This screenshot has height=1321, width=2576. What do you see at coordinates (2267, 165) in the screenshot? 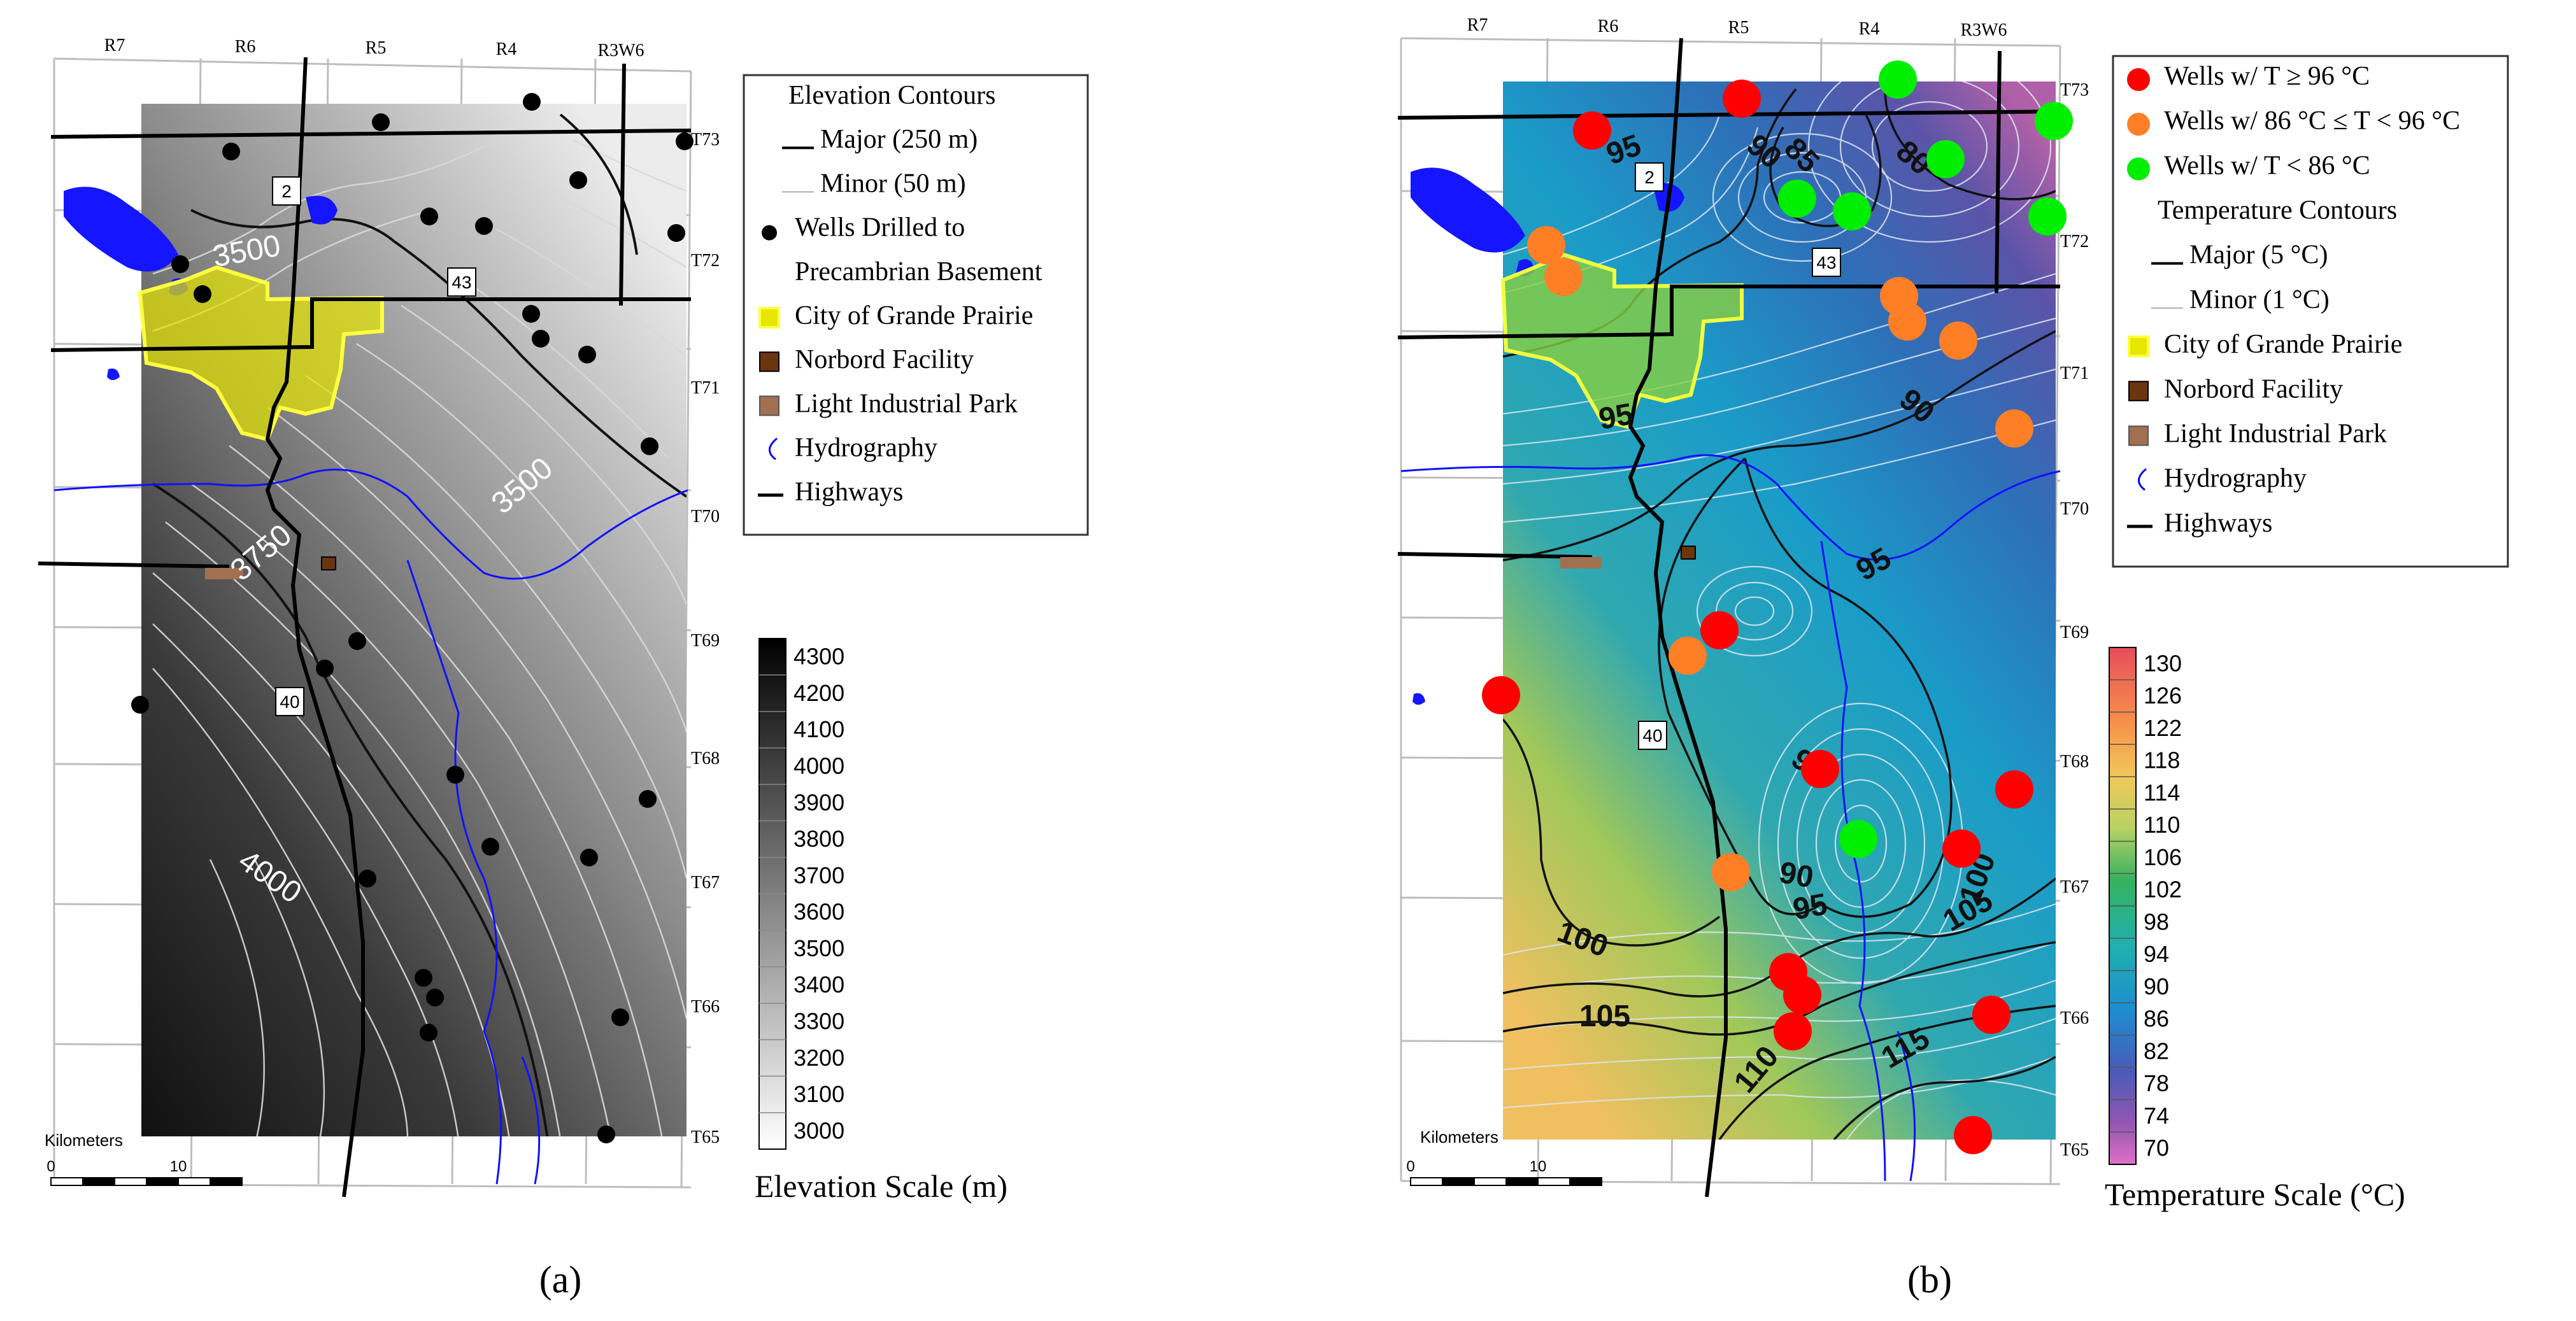
I see `legend-label: Wells w/ T < 86 °C` at bounding box center [2267, 165].